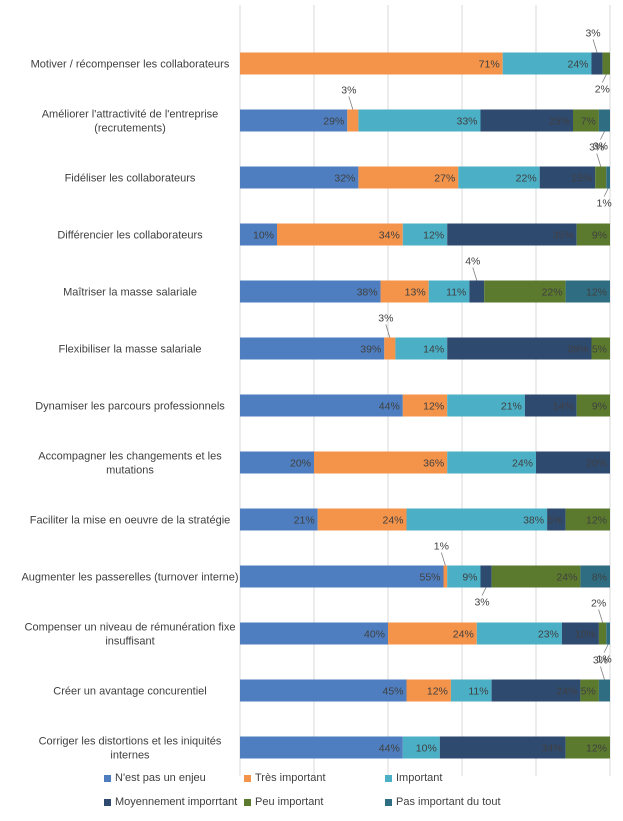 Image resolution: width=623 pixels, height=821 pixels. What do you see at coordinates (283, 802) in the screenshot?
I see `legend-item: Peu important` at bounding box center [283, 802].